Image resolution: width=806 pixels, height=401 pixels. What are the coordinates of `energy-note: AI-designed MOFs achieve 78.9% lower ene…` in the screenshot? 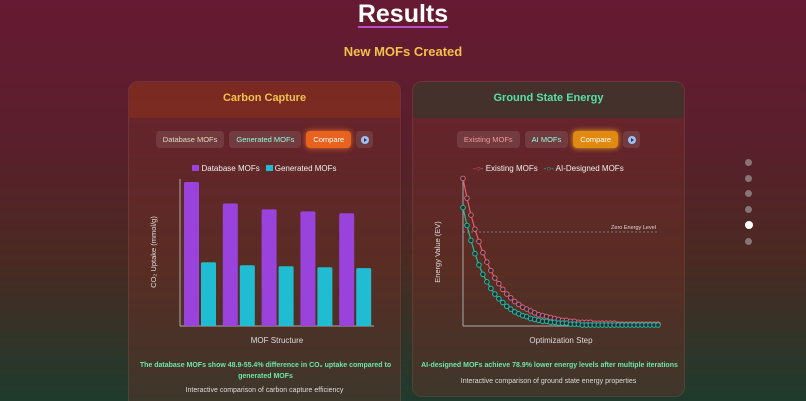 It's located at (549, 365).